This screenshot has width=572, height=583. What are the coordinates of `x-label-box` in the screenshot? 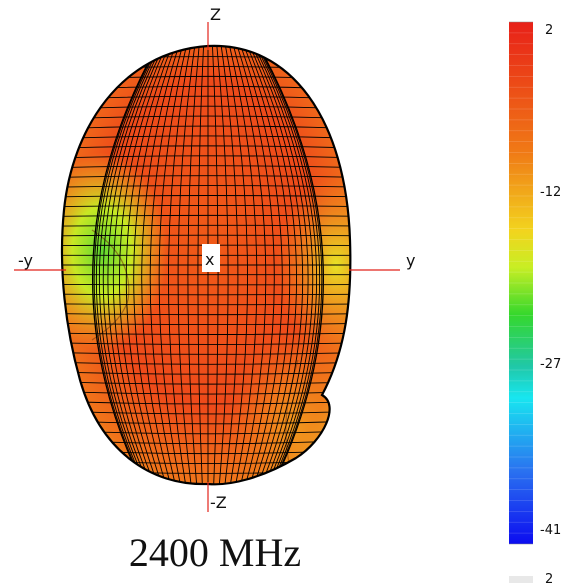 It's located at (211, 258).